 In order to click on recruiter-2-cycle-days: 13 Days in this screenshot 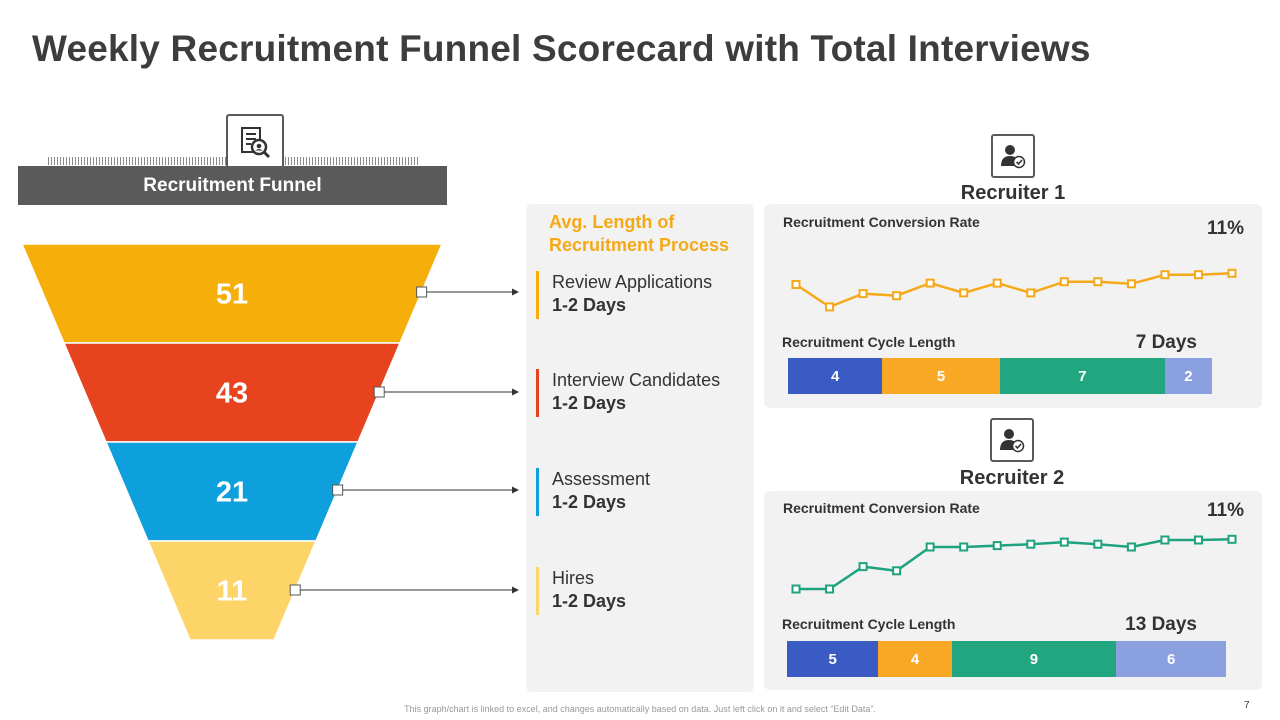, I will do `click(1161, 624)`.